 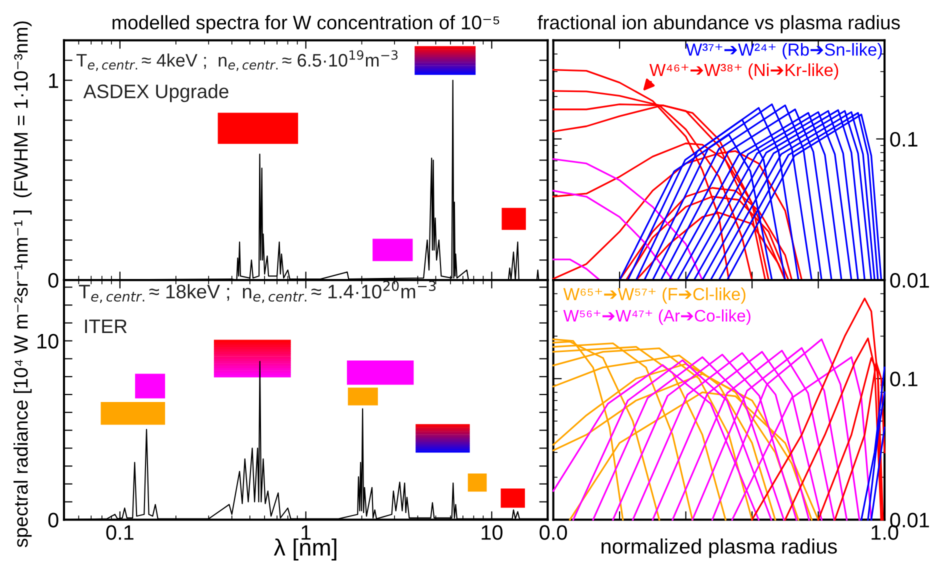 I want to click on x-axis-title: λ [nm], so click(x=305, y=549).